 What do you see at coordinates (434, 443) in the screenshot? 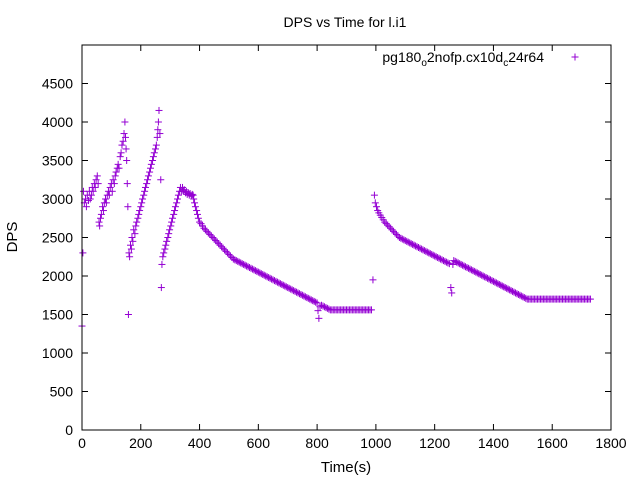
I see `x-tick-label: 1200` at bounding box center [434, 443].